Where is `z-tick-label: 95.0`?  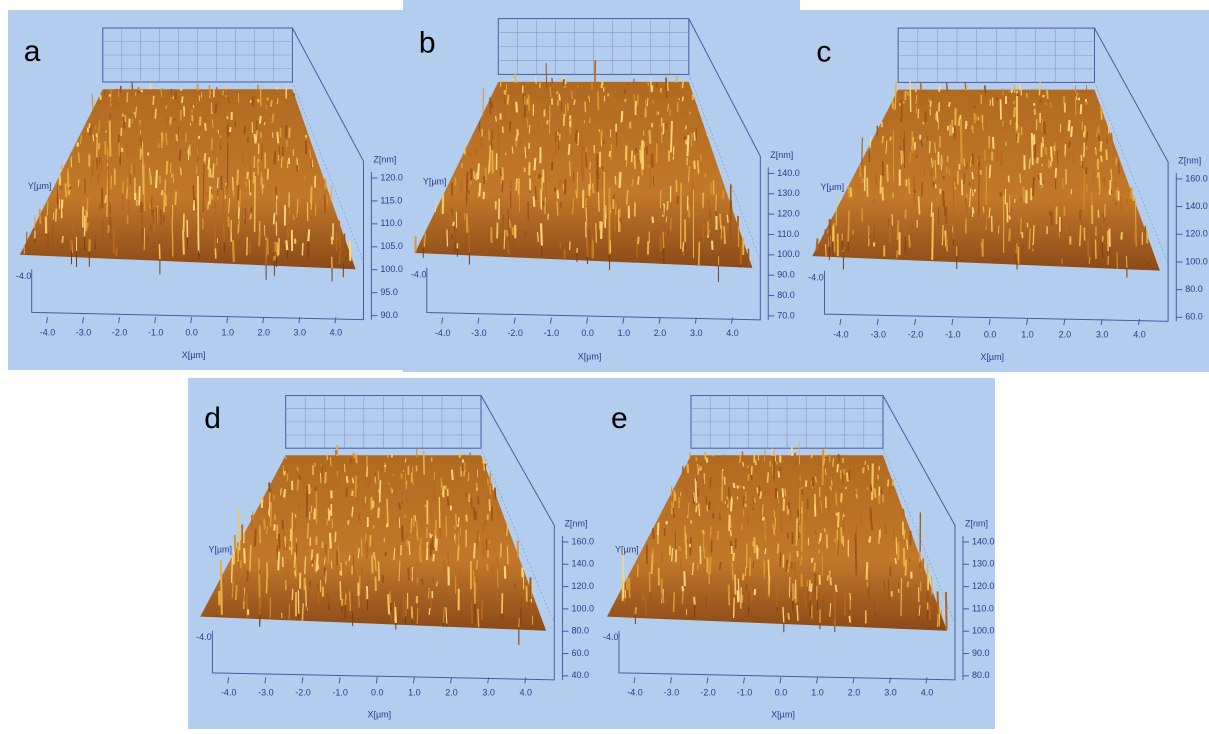 z-tick-label: 95.0 is located at coordinates (389, 292).